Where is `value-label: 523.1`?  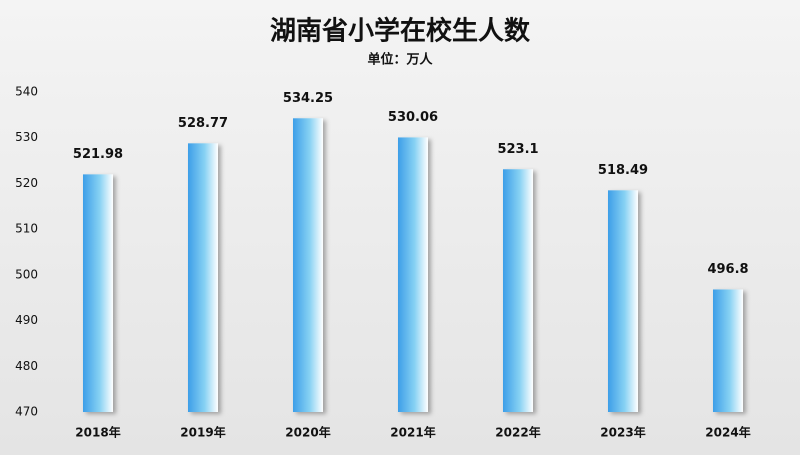 value-label: 523.1 is located at coordinates (517, 149).